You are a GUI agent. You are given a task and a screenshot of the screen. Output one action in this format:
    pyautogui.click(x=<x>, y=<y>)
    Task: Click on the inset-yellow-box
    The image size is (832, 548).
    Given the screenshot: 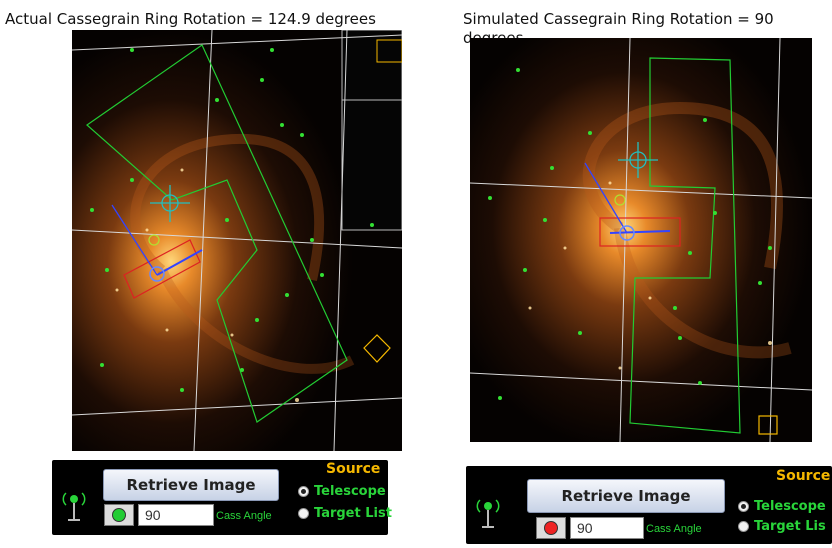 What is the action you would take?
    pyautogui.click(x=389, y=51)
    